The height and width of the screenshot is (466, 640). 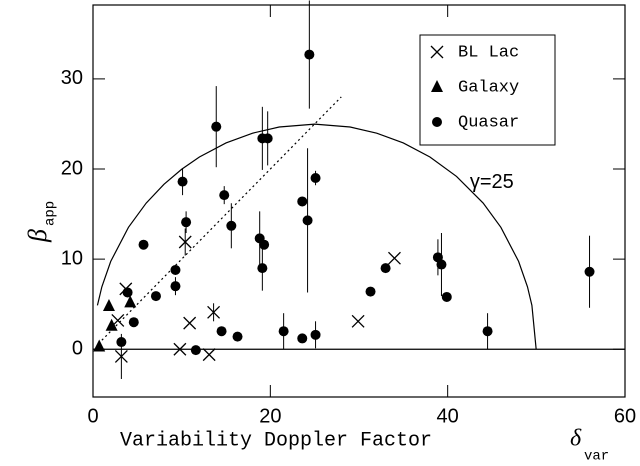 I want to click on y-axis-label-sub: app, so click(x=51, y=213).